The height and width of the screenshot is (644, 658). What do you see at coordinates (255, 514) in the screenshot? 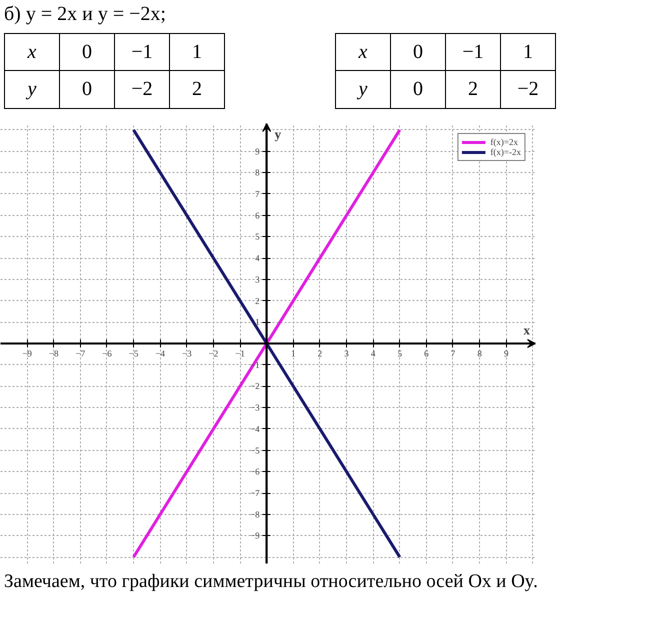
I see `y-tick-label: −8` at bounding box center [255, 514].